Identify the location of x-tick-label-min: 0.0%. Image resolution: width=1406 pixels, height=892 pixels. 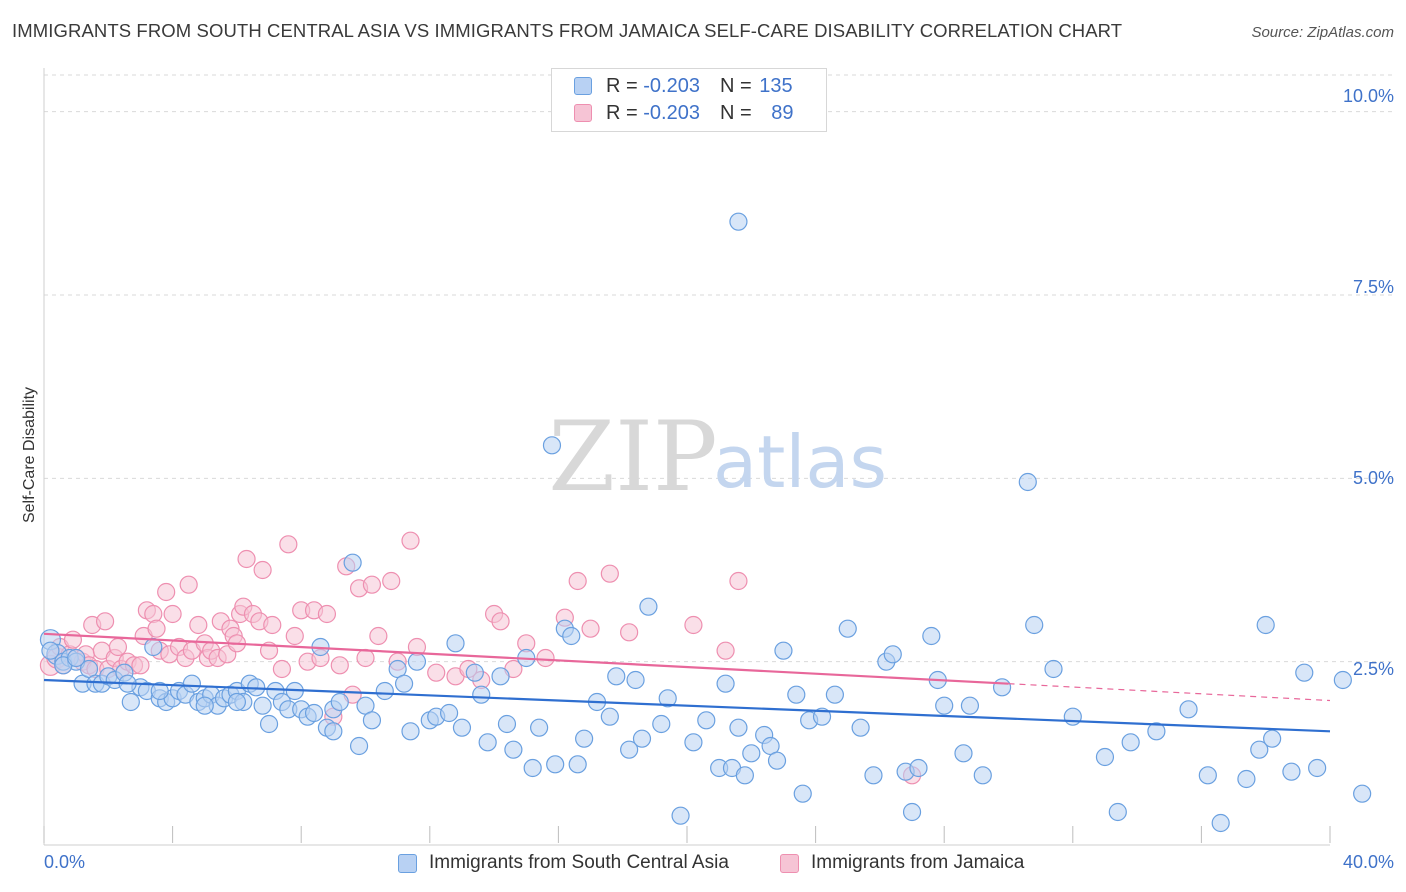
(65, 862).